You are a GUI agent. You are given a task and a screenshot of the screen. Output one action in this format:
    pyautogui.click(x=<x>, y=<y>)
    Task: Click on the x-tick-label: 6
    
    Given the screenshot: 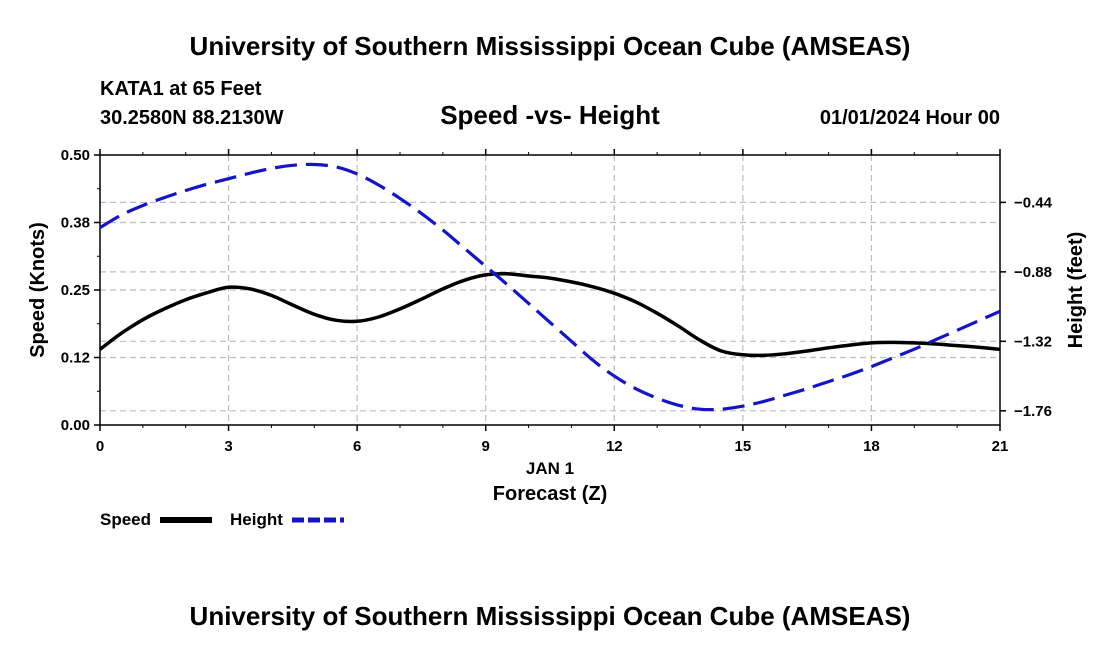 What is the action you would take?
    pyautogui.click(x=357, y=446)
    